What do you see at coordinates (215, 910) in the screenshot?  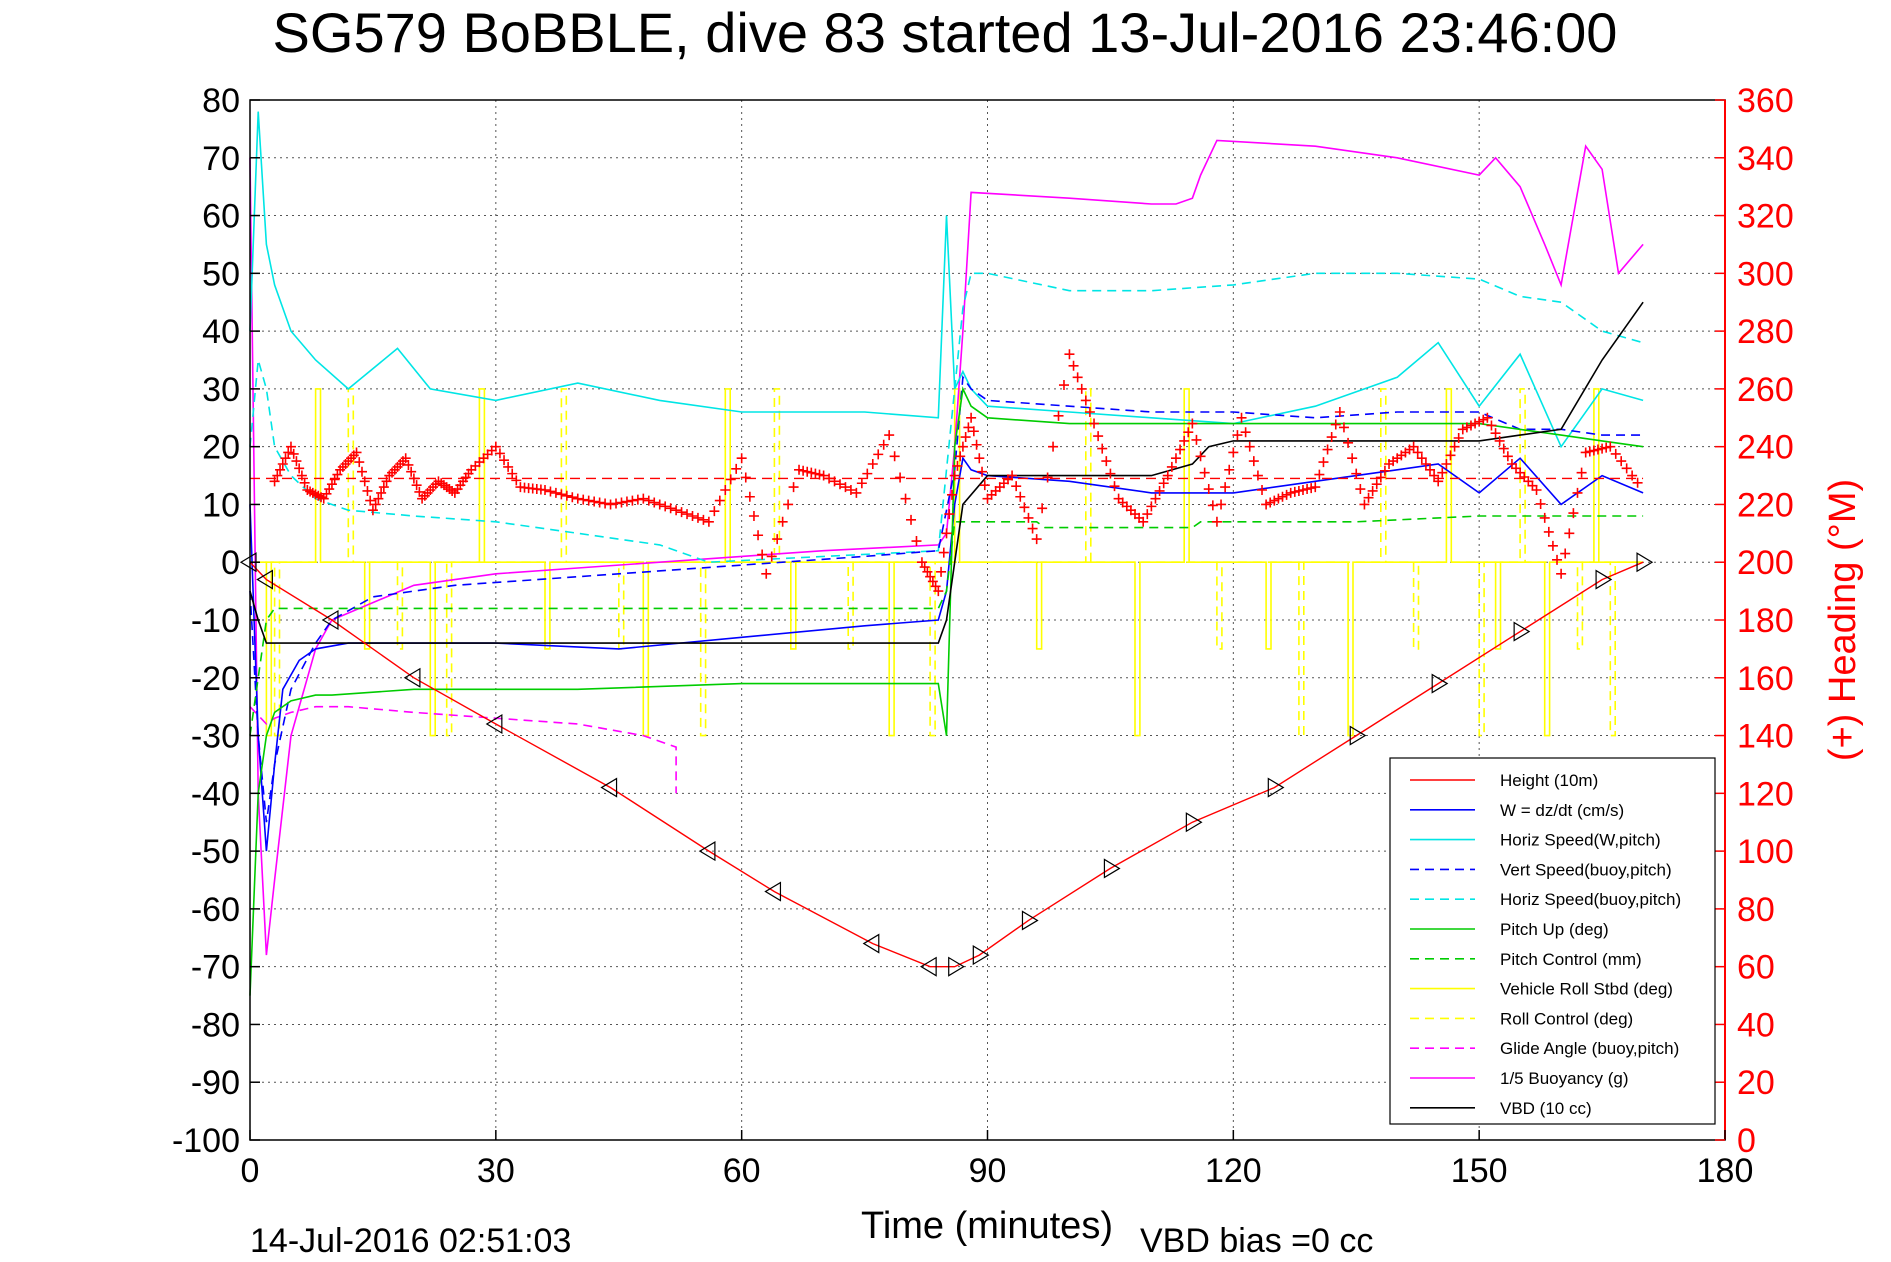 I see `y-tick-label: -60` at bounding box center [215, 910].